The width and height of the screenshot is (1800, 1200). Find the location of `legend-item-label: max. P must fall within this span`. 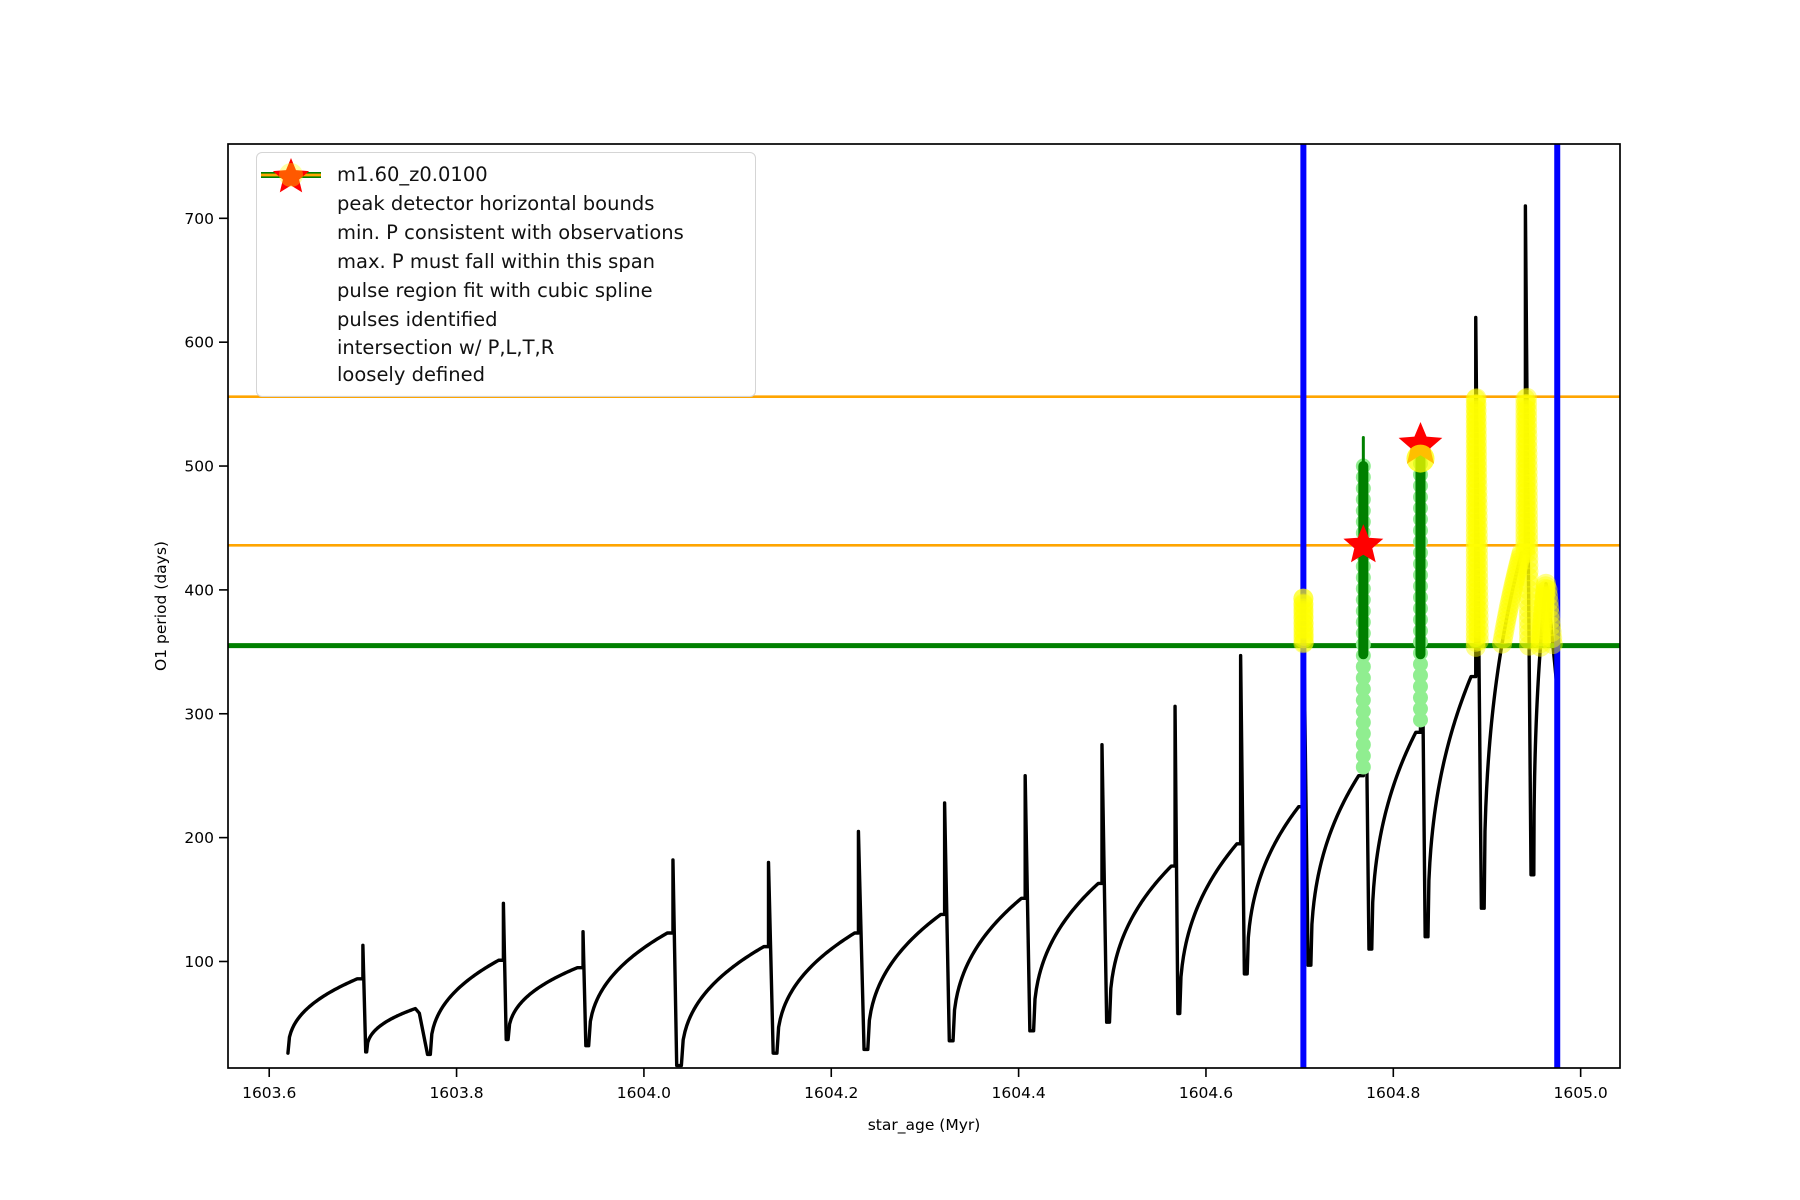

legend-item-label: max. P must fall within this span is located at coordinates (496, 261).